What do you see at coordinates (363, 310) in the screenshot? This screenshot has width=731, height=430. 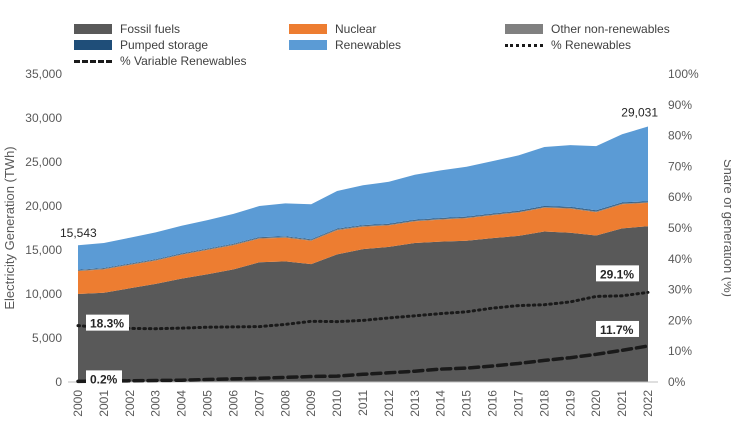 I see `line-series--renewables` at bounding box center [363, 310].